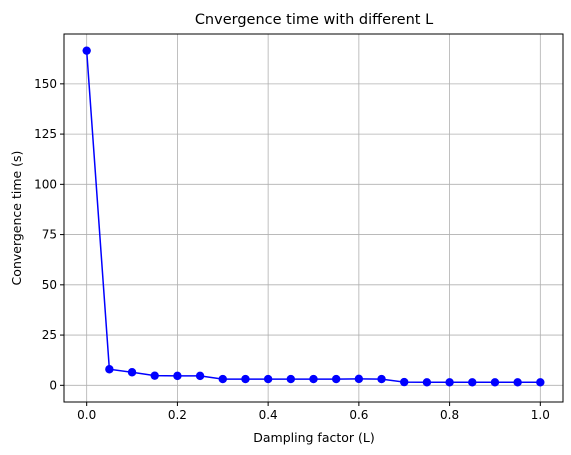  Describe the element at coordinates (177, 415) in the screenshot. I see `x-tick-label: 0.2` at that location.